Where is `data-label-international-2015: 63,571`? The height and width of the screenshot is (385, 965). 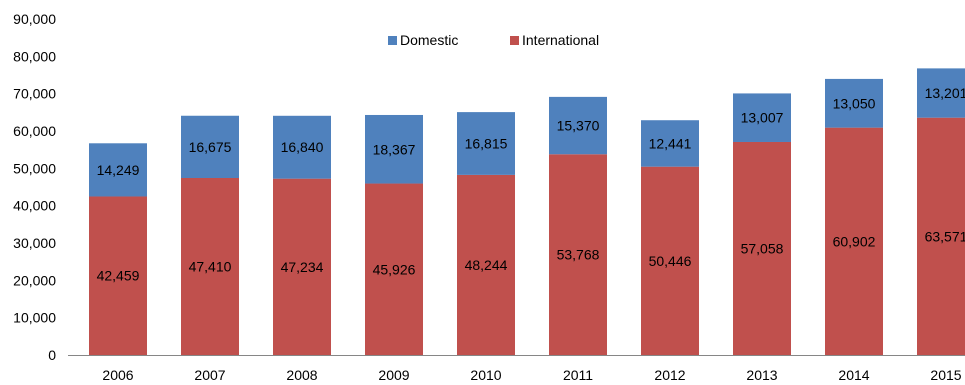 data-label-international-2015: 63,571 is located at coordinates (945, 236).